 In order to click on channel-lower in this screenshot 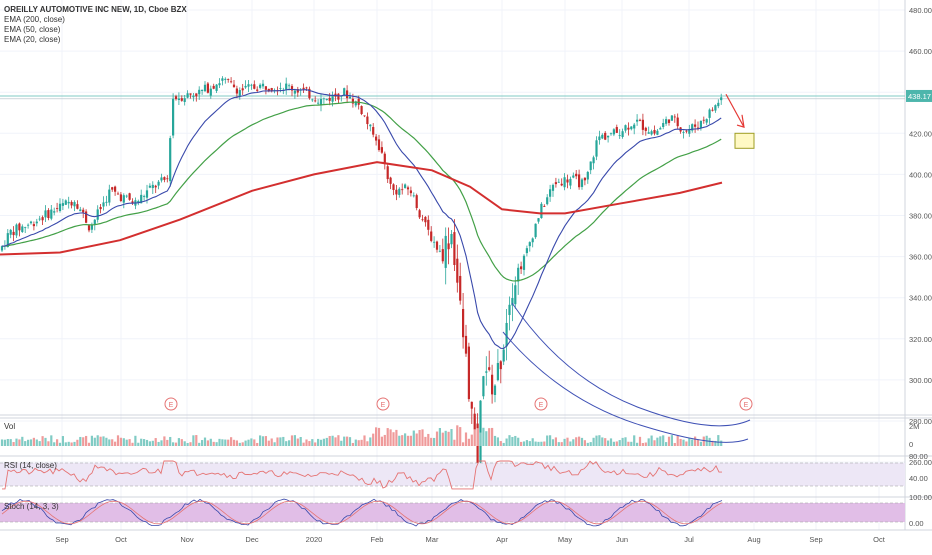, I will do `click(631, 364)`.